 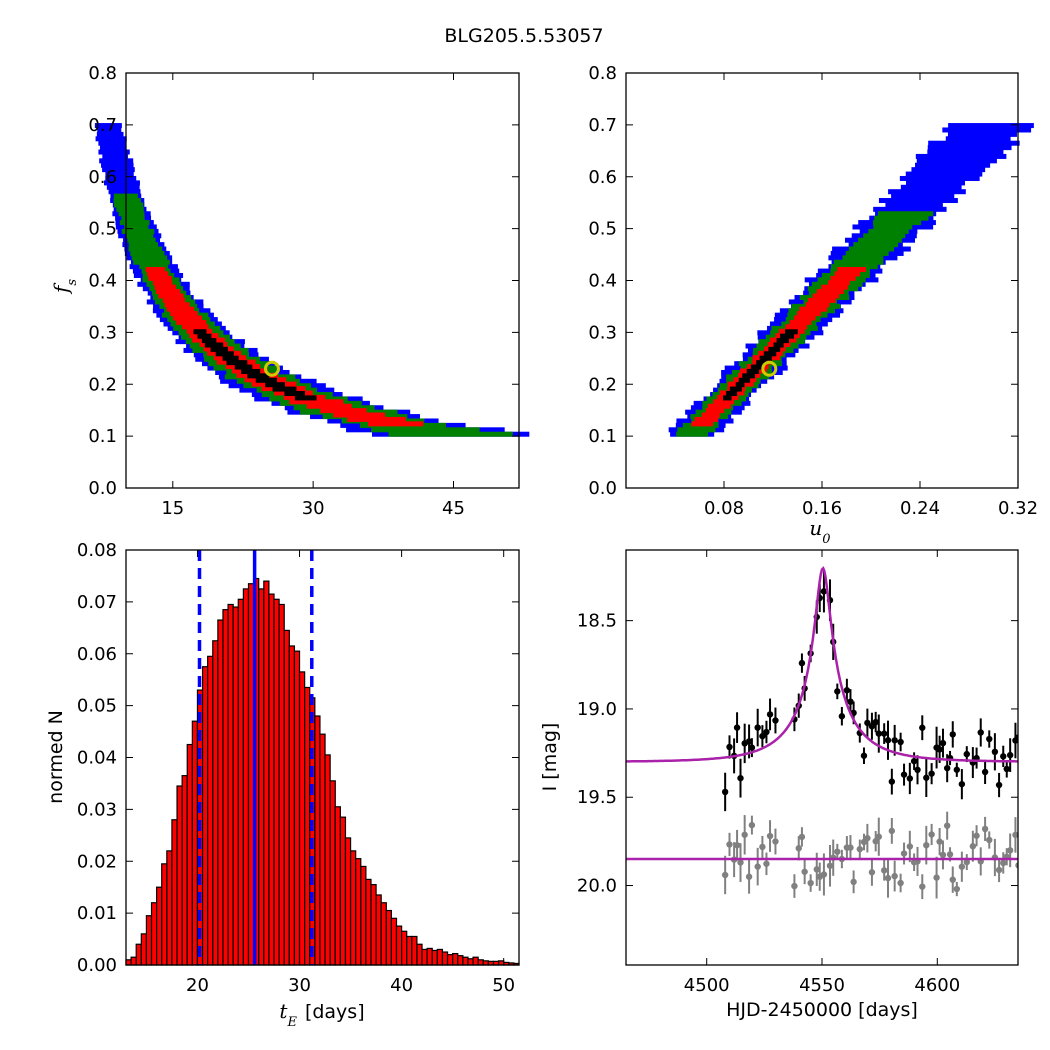 What do you see at coordinates (64, 287) in the screenshot?
I see `fs-vs-te-ylabel: fs` at bounding box center [64, 287].